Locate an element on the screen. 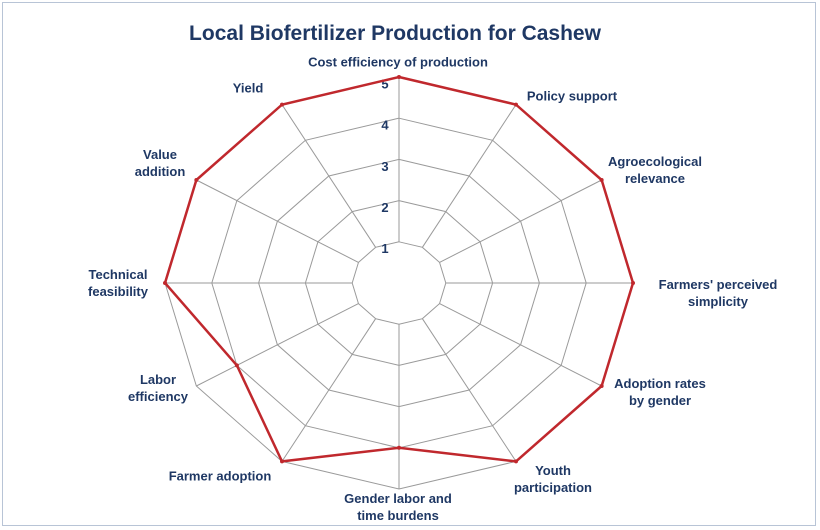 This screenshot has height=530, width=820. axis-label: Farmer adoption is located at coordinates (220, 476).